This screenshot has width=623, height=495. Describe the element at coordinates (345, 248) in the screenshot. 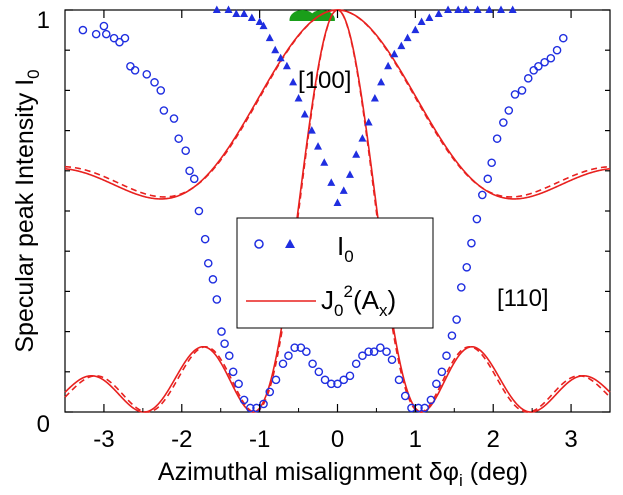

I see `legend-label-I0: I0` at that location.